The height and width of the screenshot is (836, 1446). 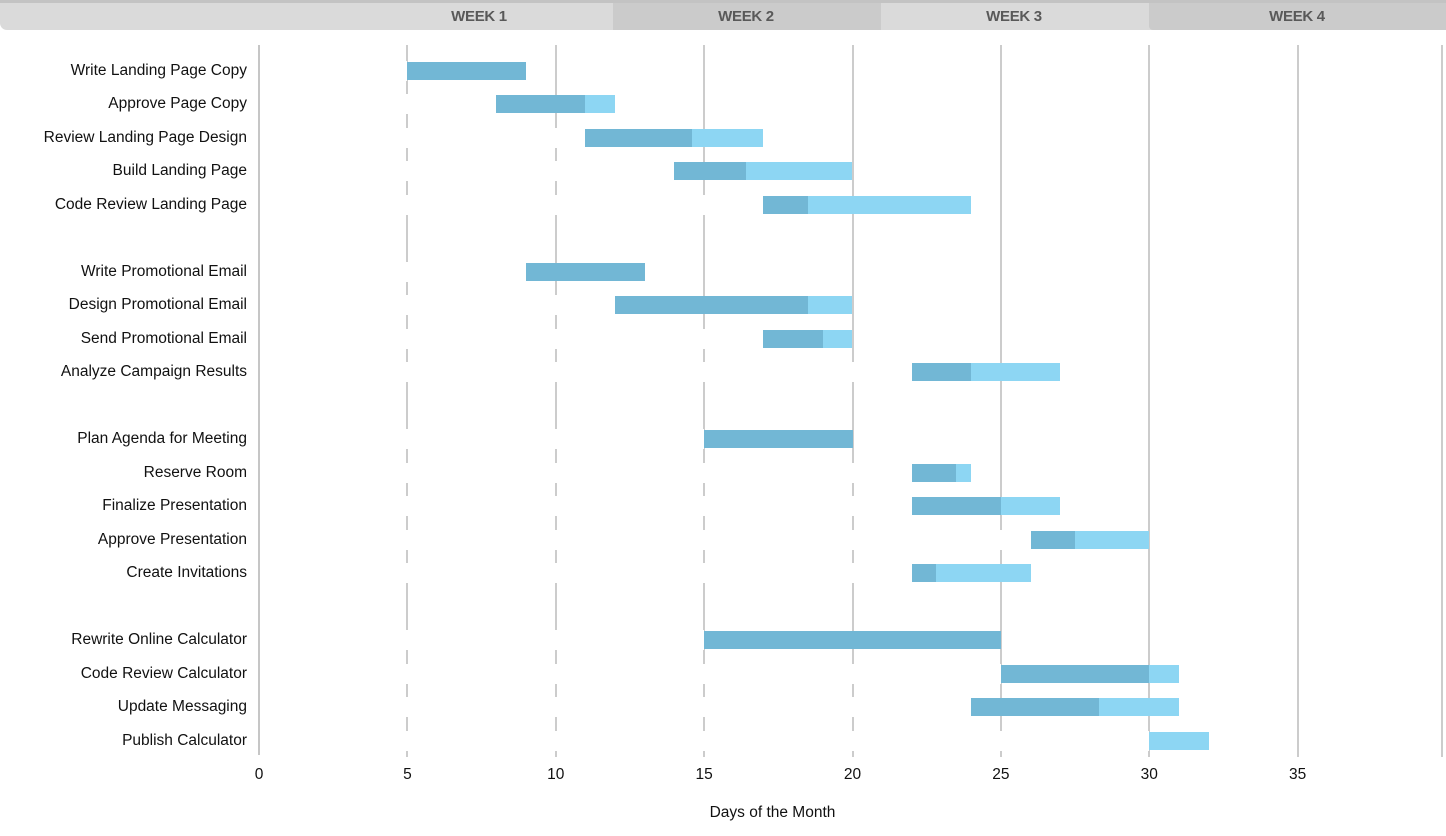 I want to click on task-label: Finalize Presentation, so click(x=174, y=506).